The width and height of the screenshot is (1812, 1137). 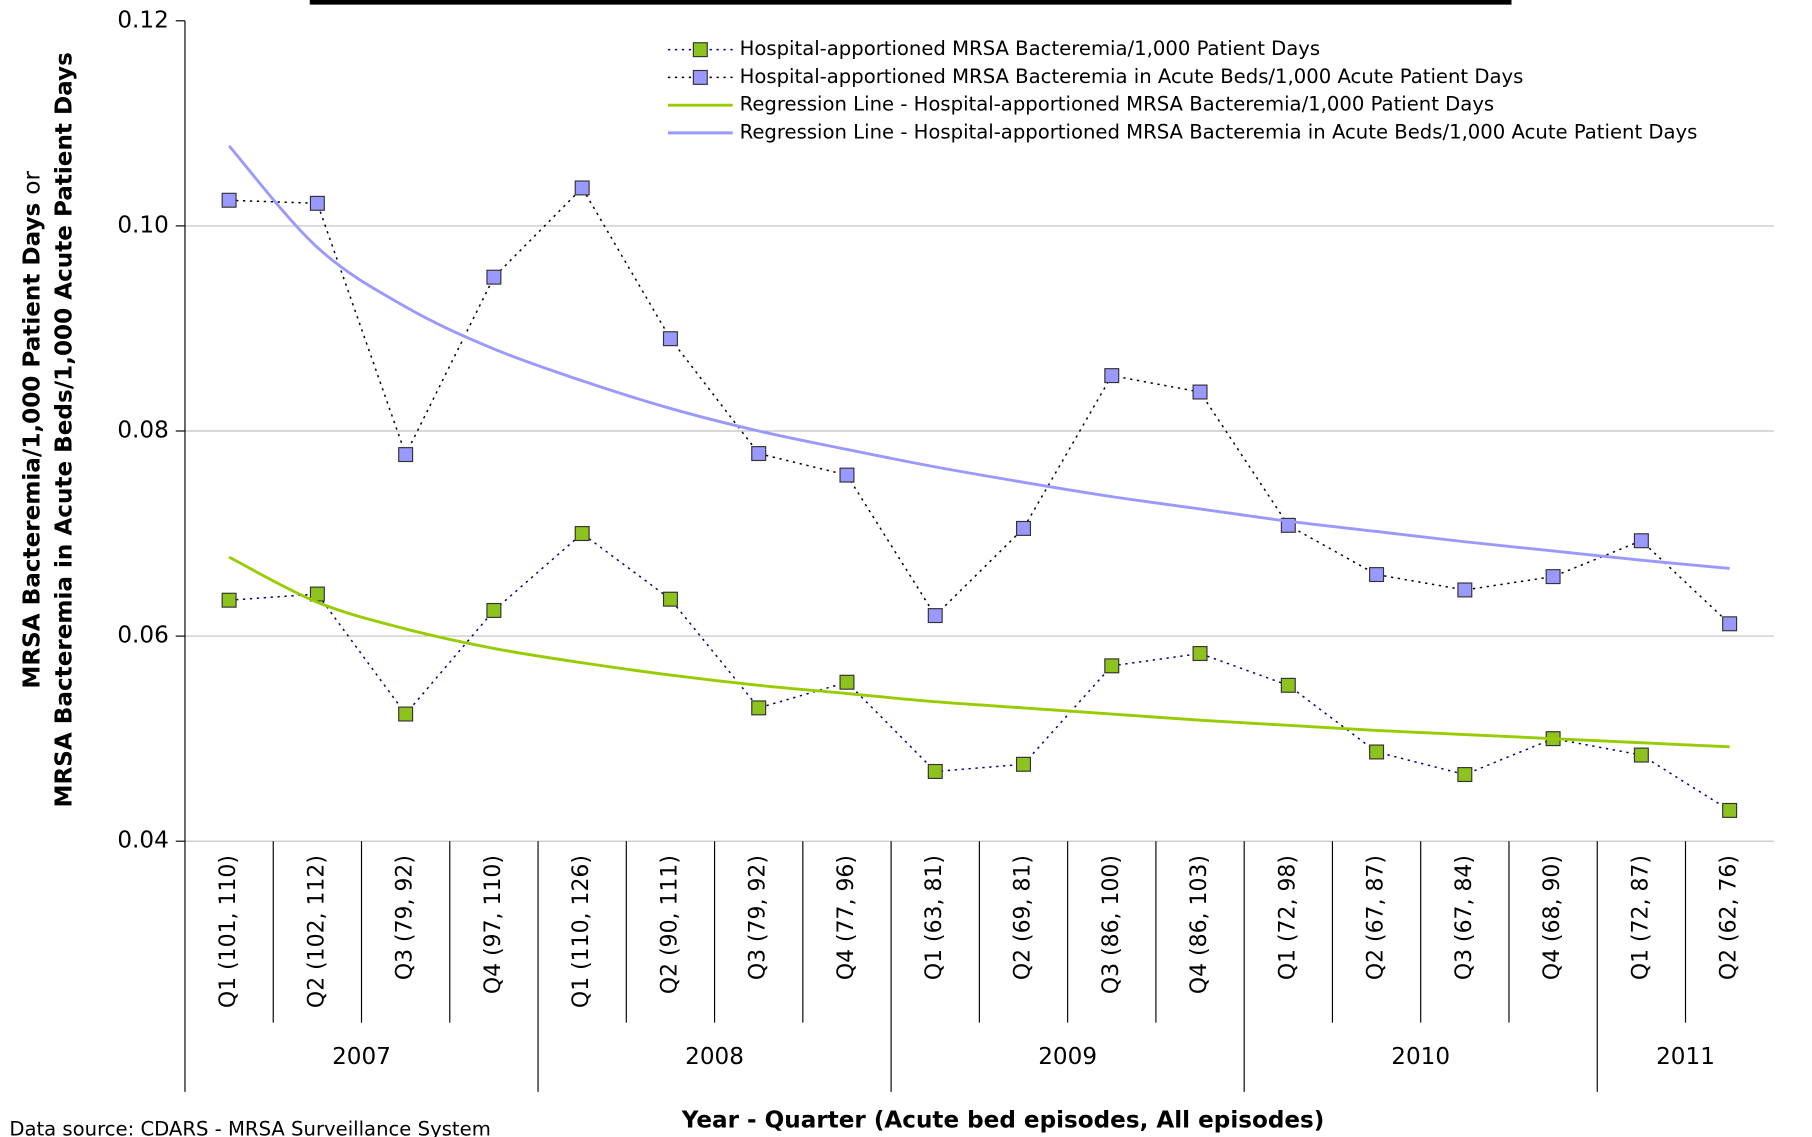 What do you see at coordinates (669, 924) in the screenshot?
I see `x-tick-label: Q2 (90, 111)` at bounding box center [669, 924].